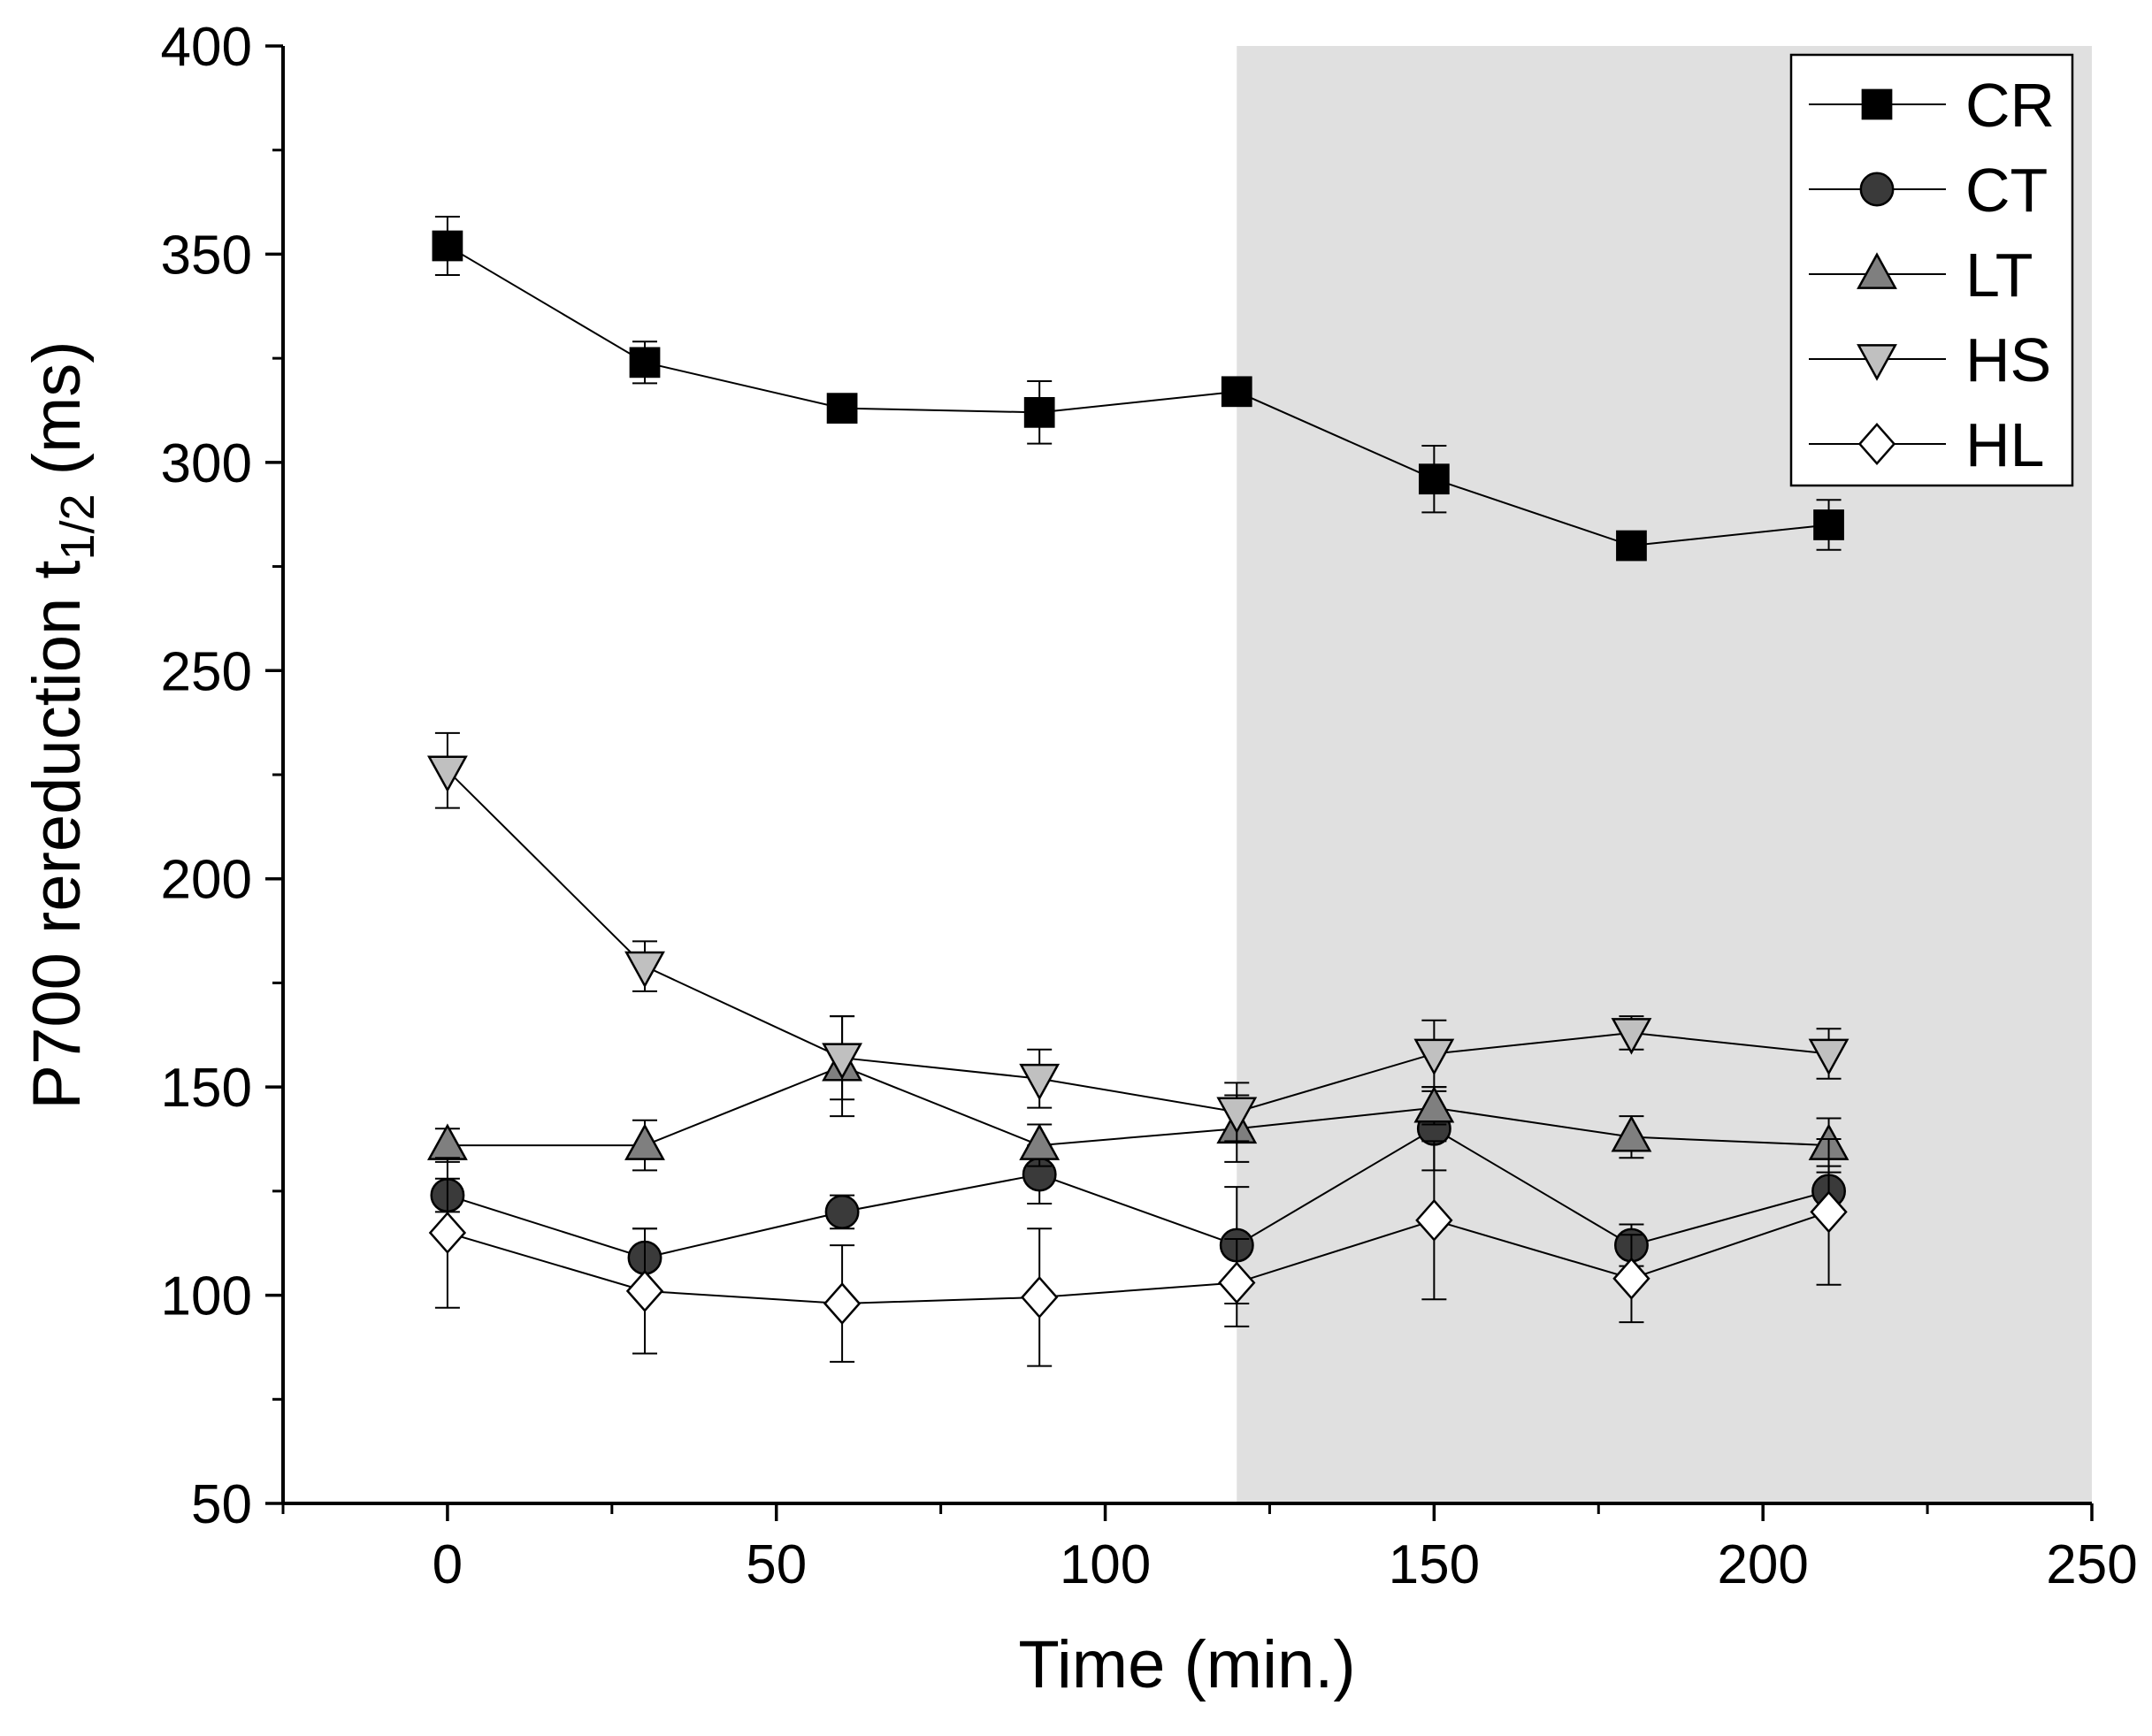  Describe the element at coordinates (77, 526) in the screenshot. I see `y-axis-title-subscript: 1/2` at that location.